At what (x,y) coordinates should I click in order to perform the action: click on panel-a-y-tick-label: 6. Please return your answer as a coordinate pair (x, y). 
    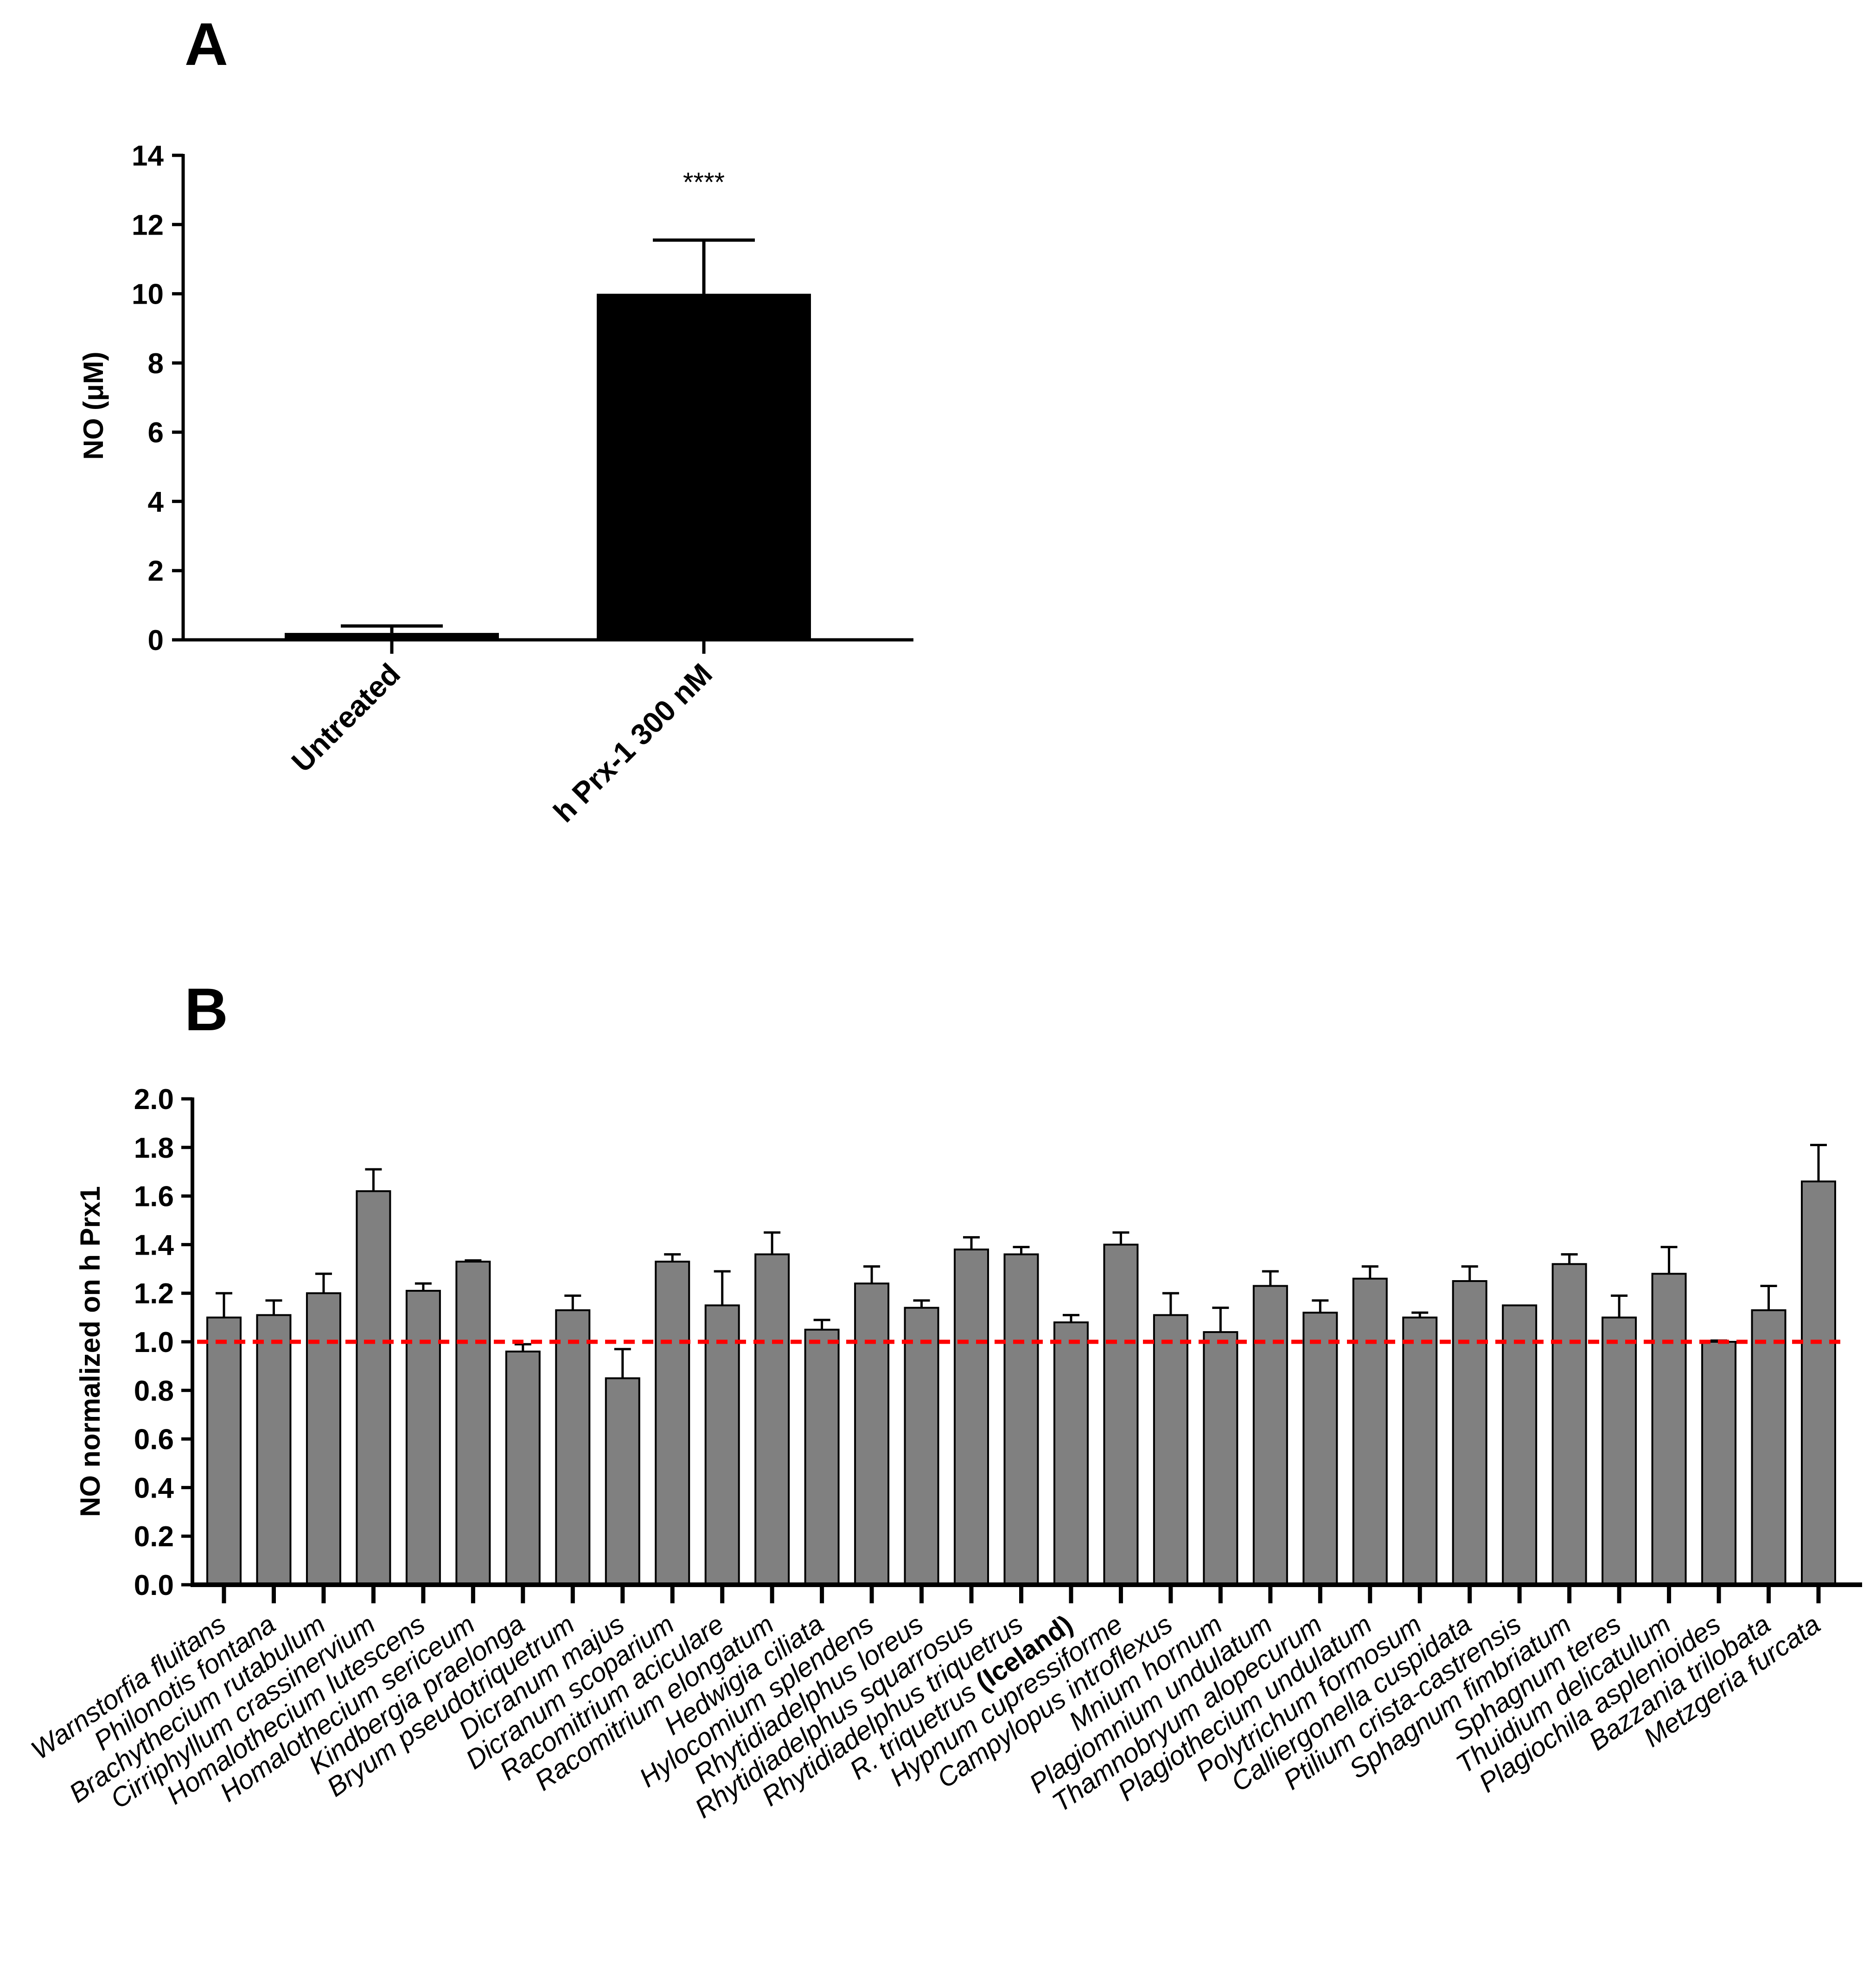
    Looking at the image, I should click on (156, 433).